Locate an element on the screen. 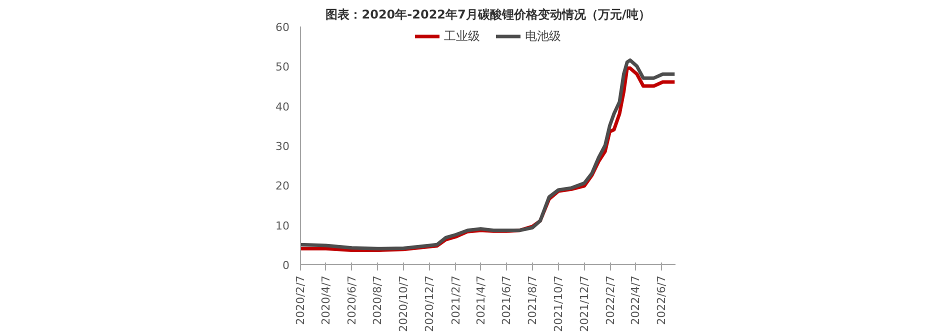  y-tick-label: 40 is located at coordinates (283, 107).